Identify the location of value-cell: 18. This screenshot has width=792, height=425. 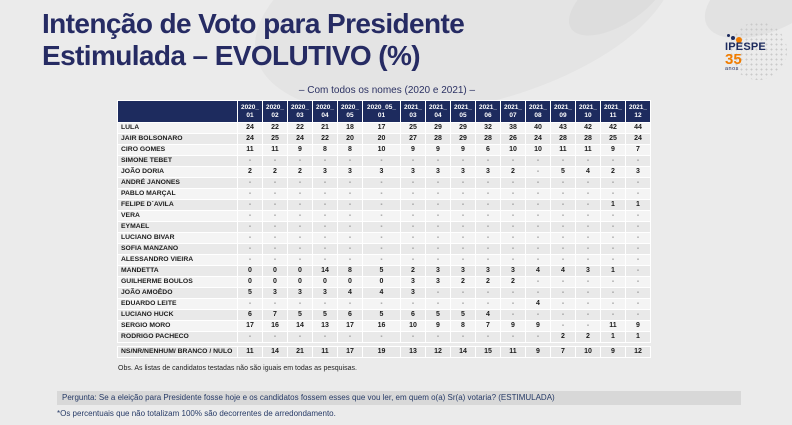
(350, 128).